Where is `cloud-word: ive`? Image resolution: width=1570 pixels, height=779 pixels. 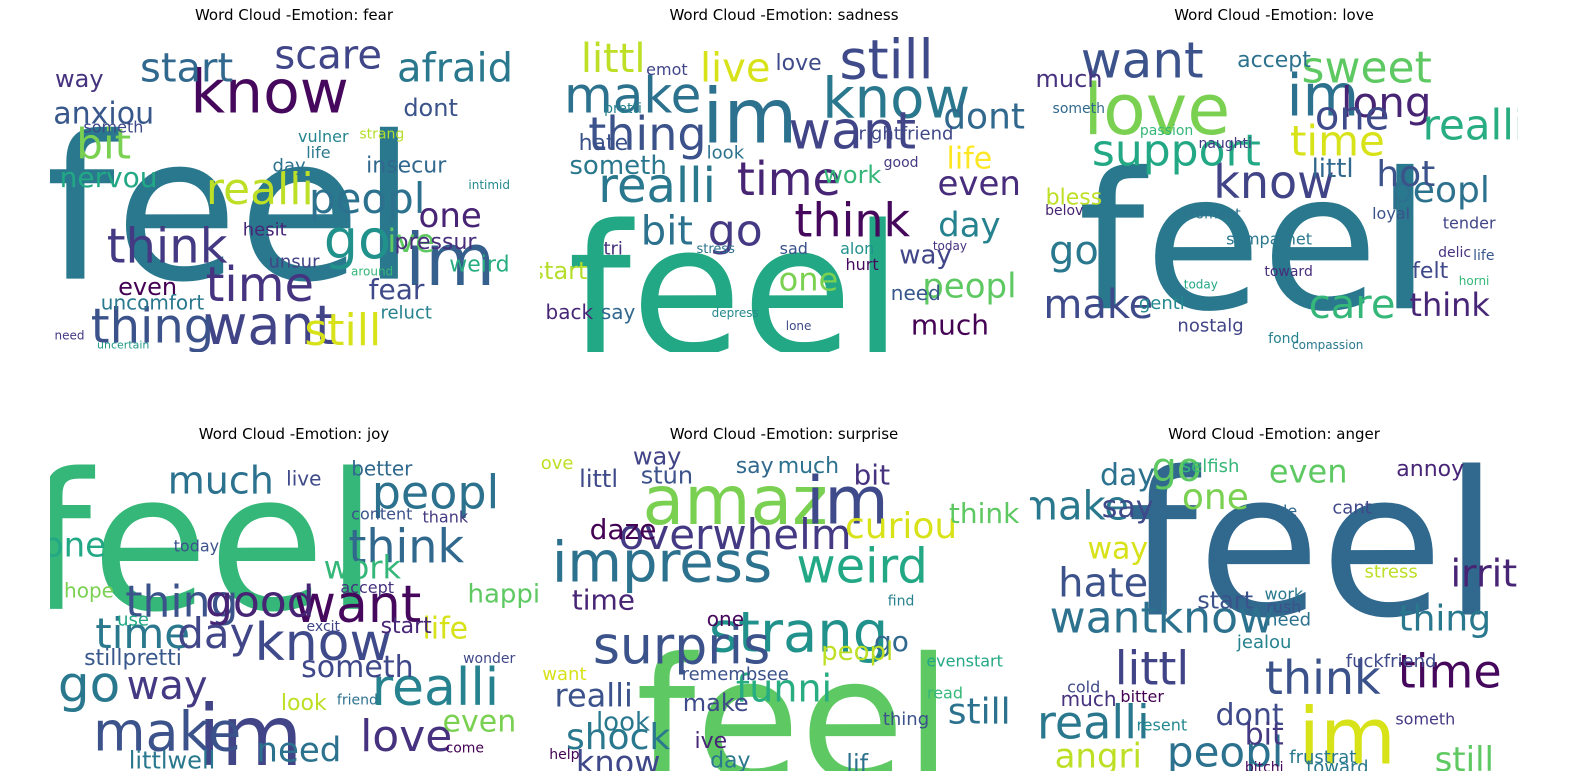 cloud-word: ive is located at coordinates (411, 241).